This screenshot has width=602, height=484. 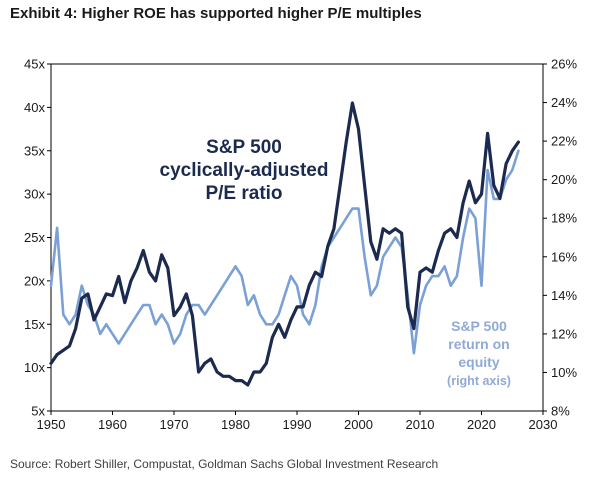 I want to click on roe-annotation: S&P 500 return on equity (right axis), so click(x=479, y=353).